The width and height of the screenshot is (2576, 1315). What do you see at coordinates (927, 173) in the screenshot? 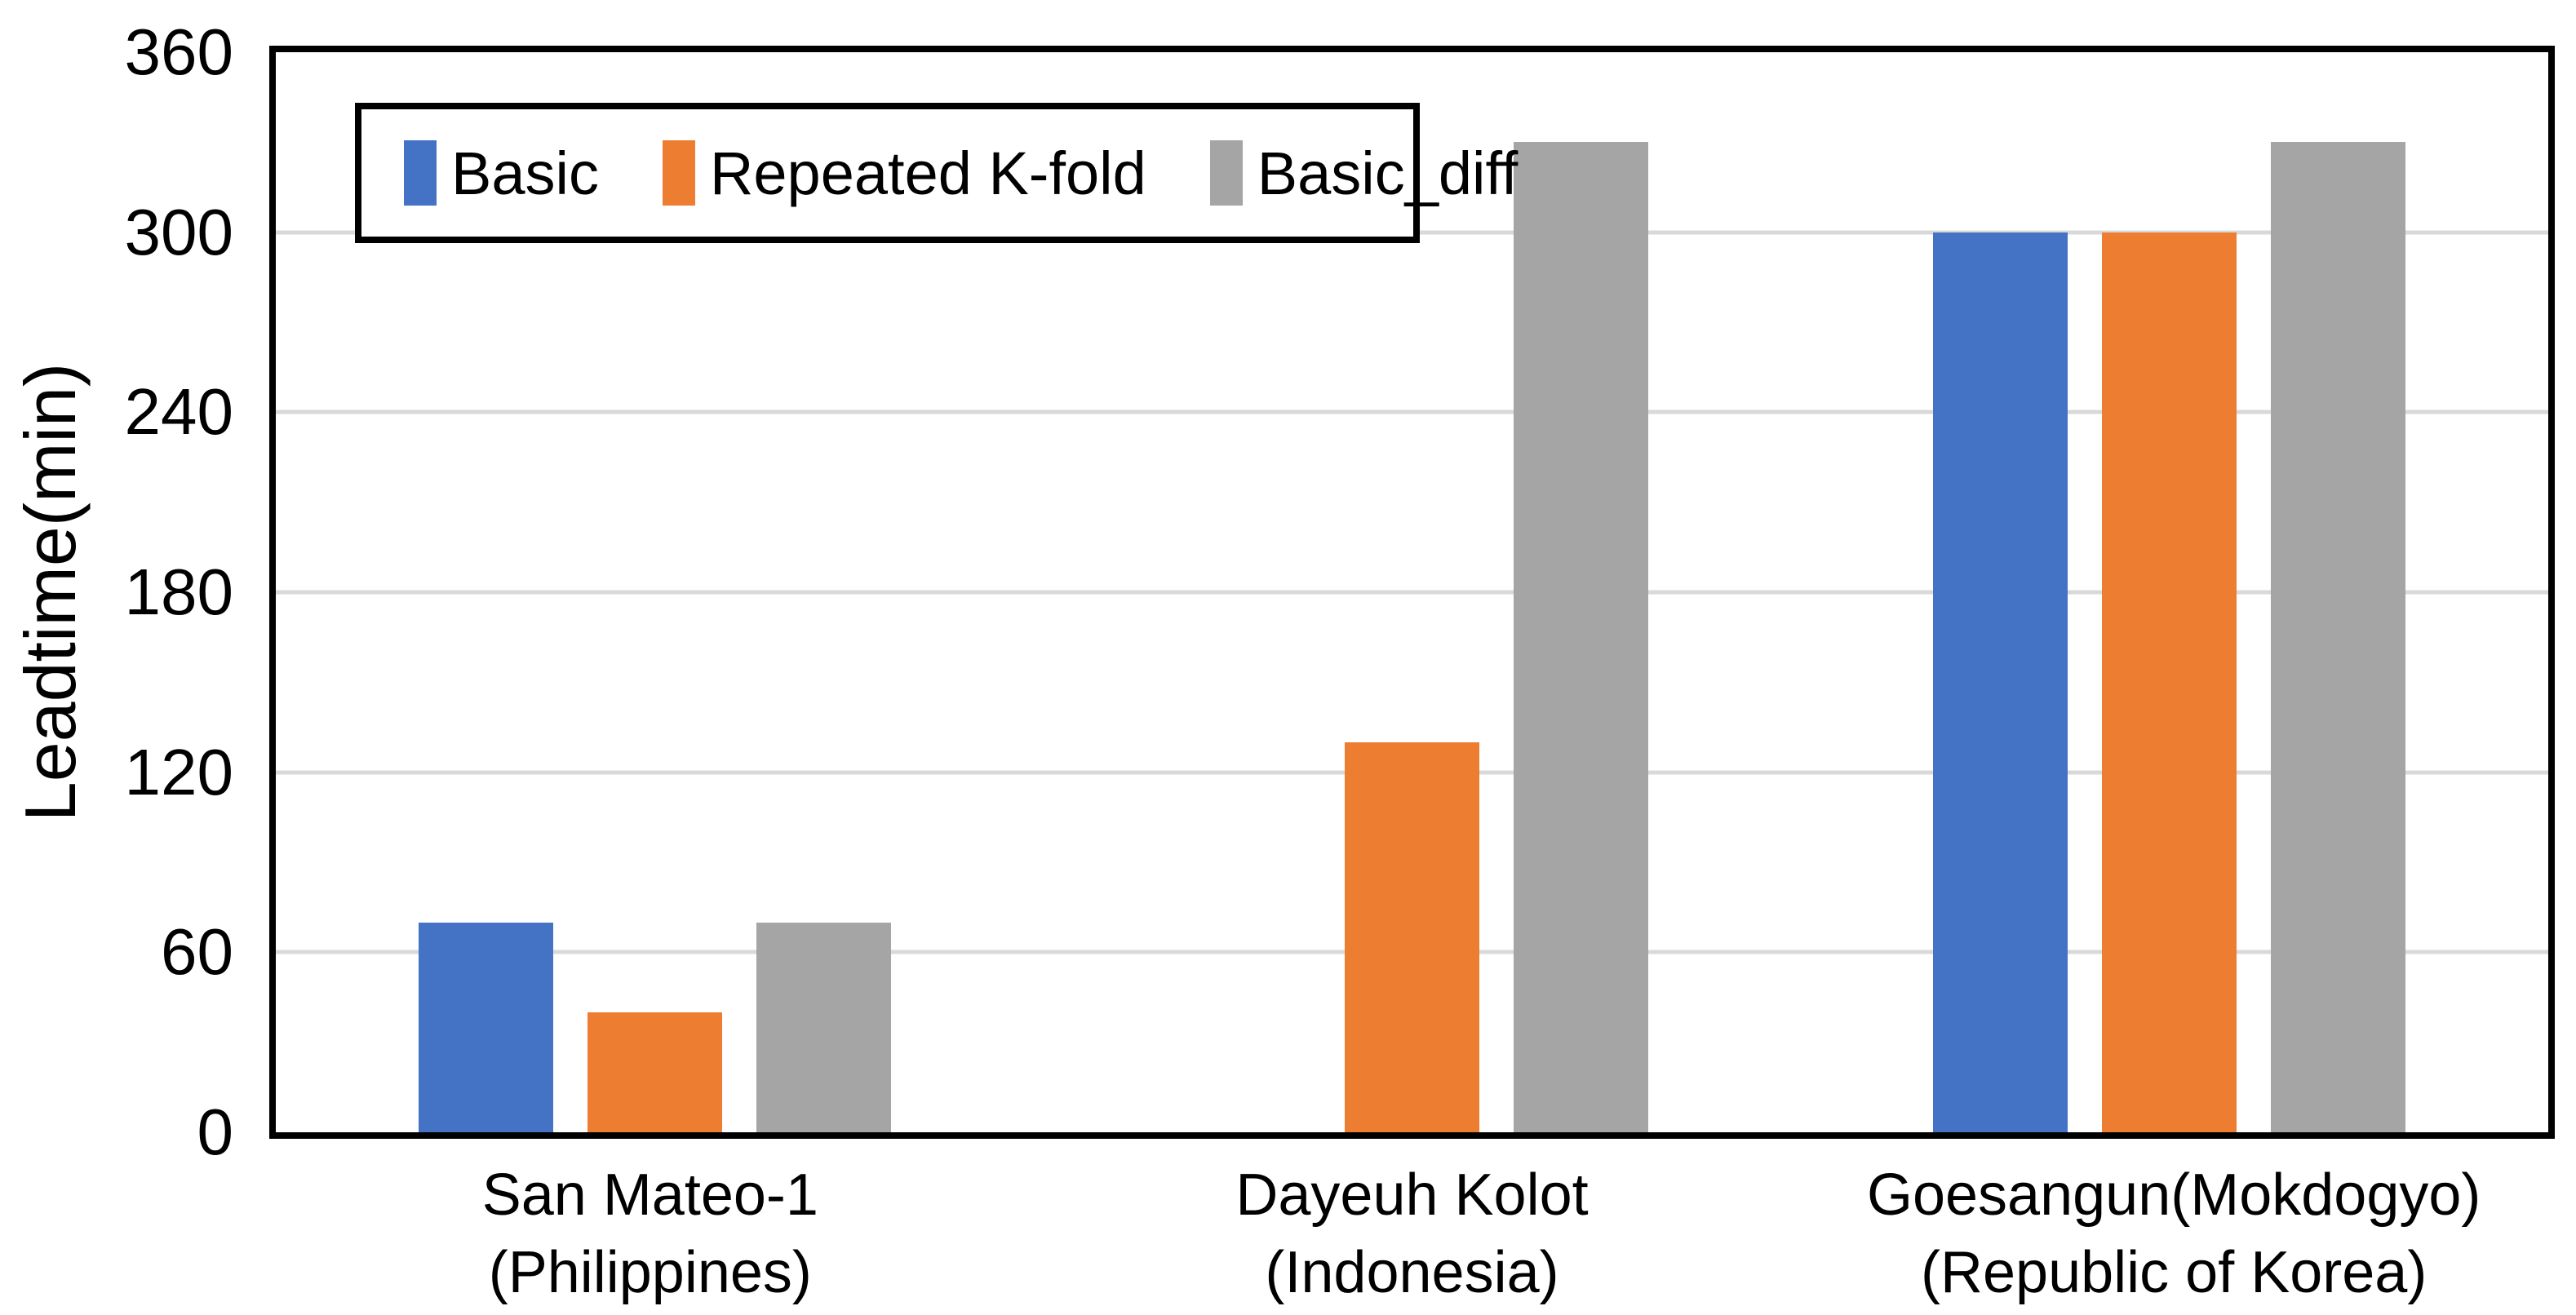
I see `legend-label-repeated-k-fold: Repeated K-fold` at bounding box center [927, 173].